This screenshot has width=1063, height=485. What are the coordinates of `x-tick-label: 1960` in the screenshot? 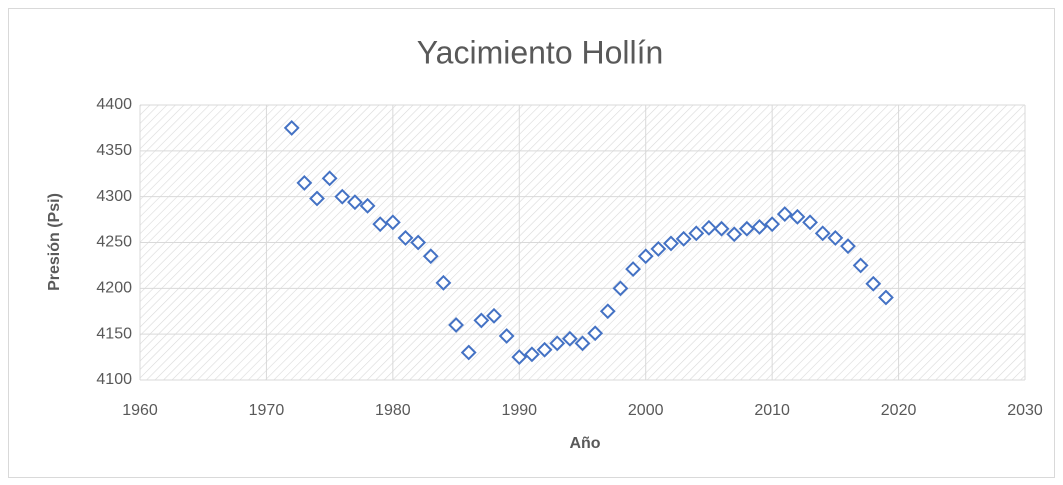 It's located at (140, 410).